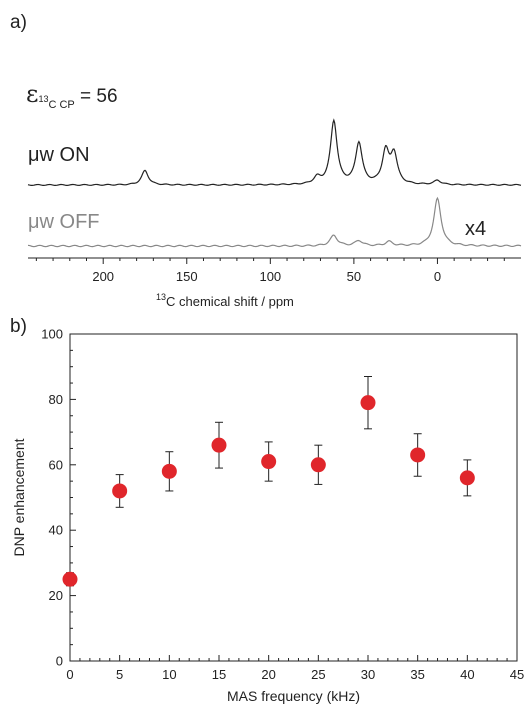 The width and height of the screenshot is (525, 712). Describe the element at coordinates (318, 674) in the screenshot. I see `x-tick-label: 25` at that location.